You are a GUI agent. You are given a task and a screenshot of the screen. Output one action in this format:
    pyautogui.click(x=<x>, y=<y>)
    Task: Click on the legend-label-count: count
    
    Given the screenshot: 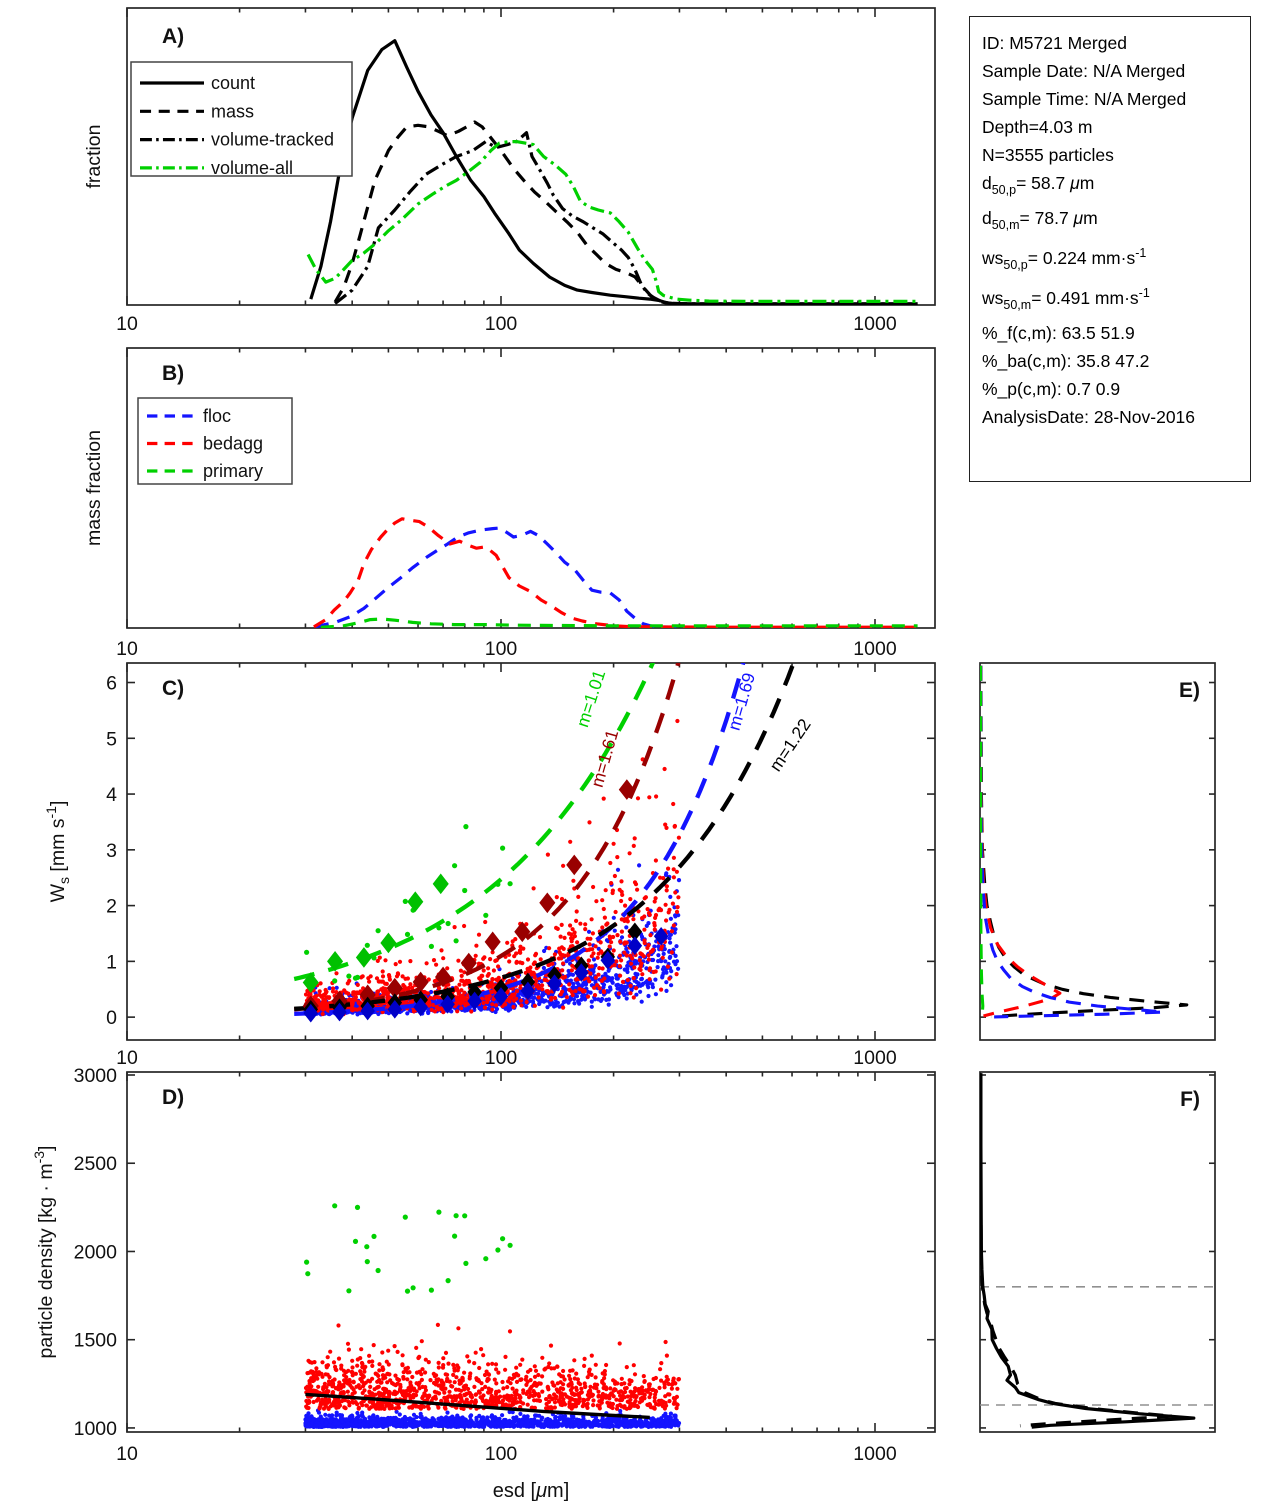 What is the action you would take?
    pyautogui.click(x=233, y=83)
    